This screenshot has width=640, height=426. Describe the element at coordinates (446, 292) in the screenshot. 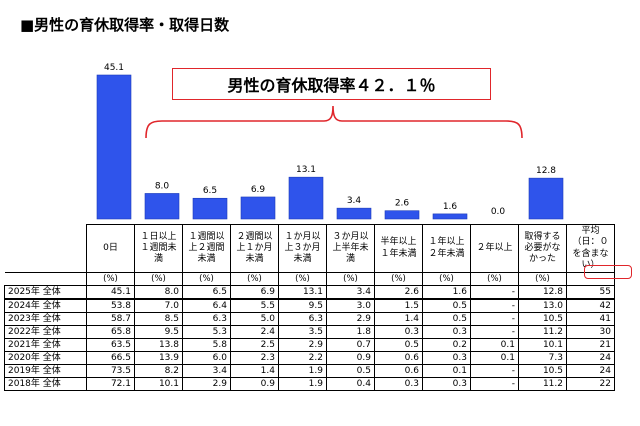

I see `table-cell: 1.6` at that location.